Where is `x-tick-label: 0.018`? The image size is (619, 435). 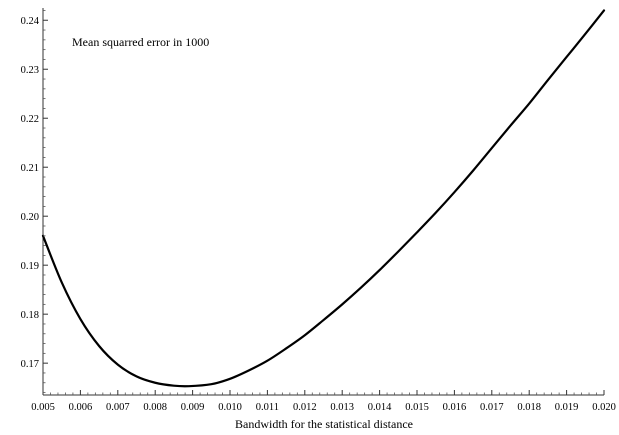
x-tick-label: 0.018 is located at coordinates (529, 407).